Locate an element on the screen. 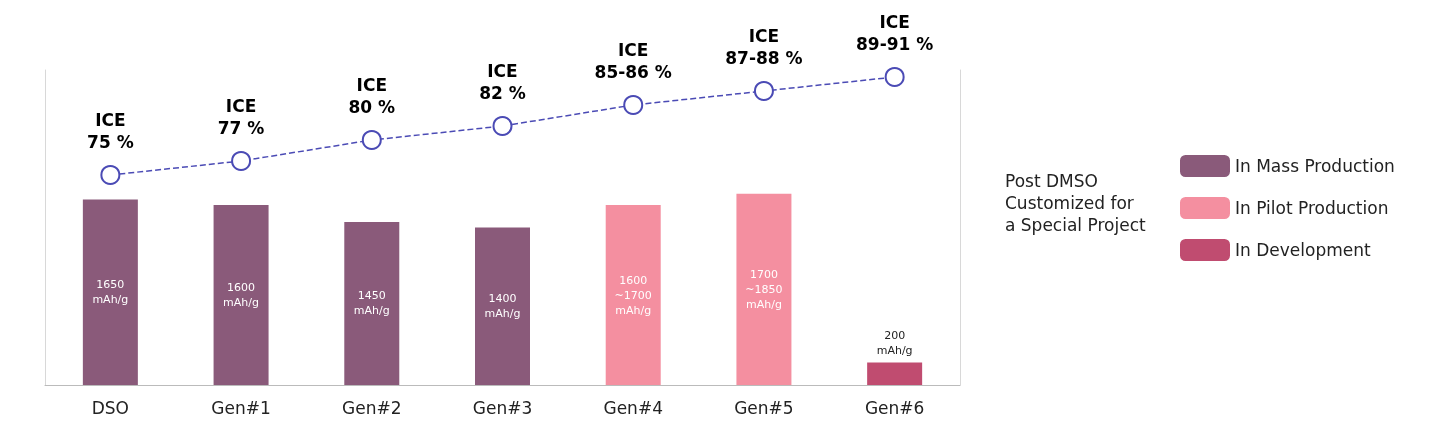 This screenshot has width=1440, height=435. data-label: 200 mAh/g is located at coordinates (894, 342).